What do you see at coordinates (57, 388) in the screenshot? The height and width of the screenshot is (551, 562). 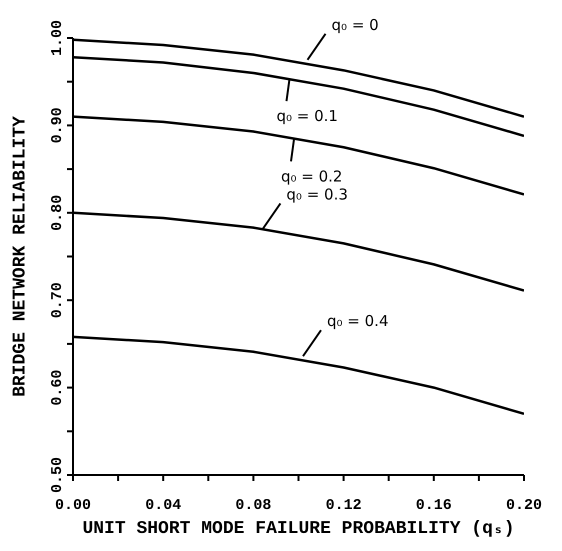 I see `y-tick-label: 0.60` at bounding box center [57, 388].